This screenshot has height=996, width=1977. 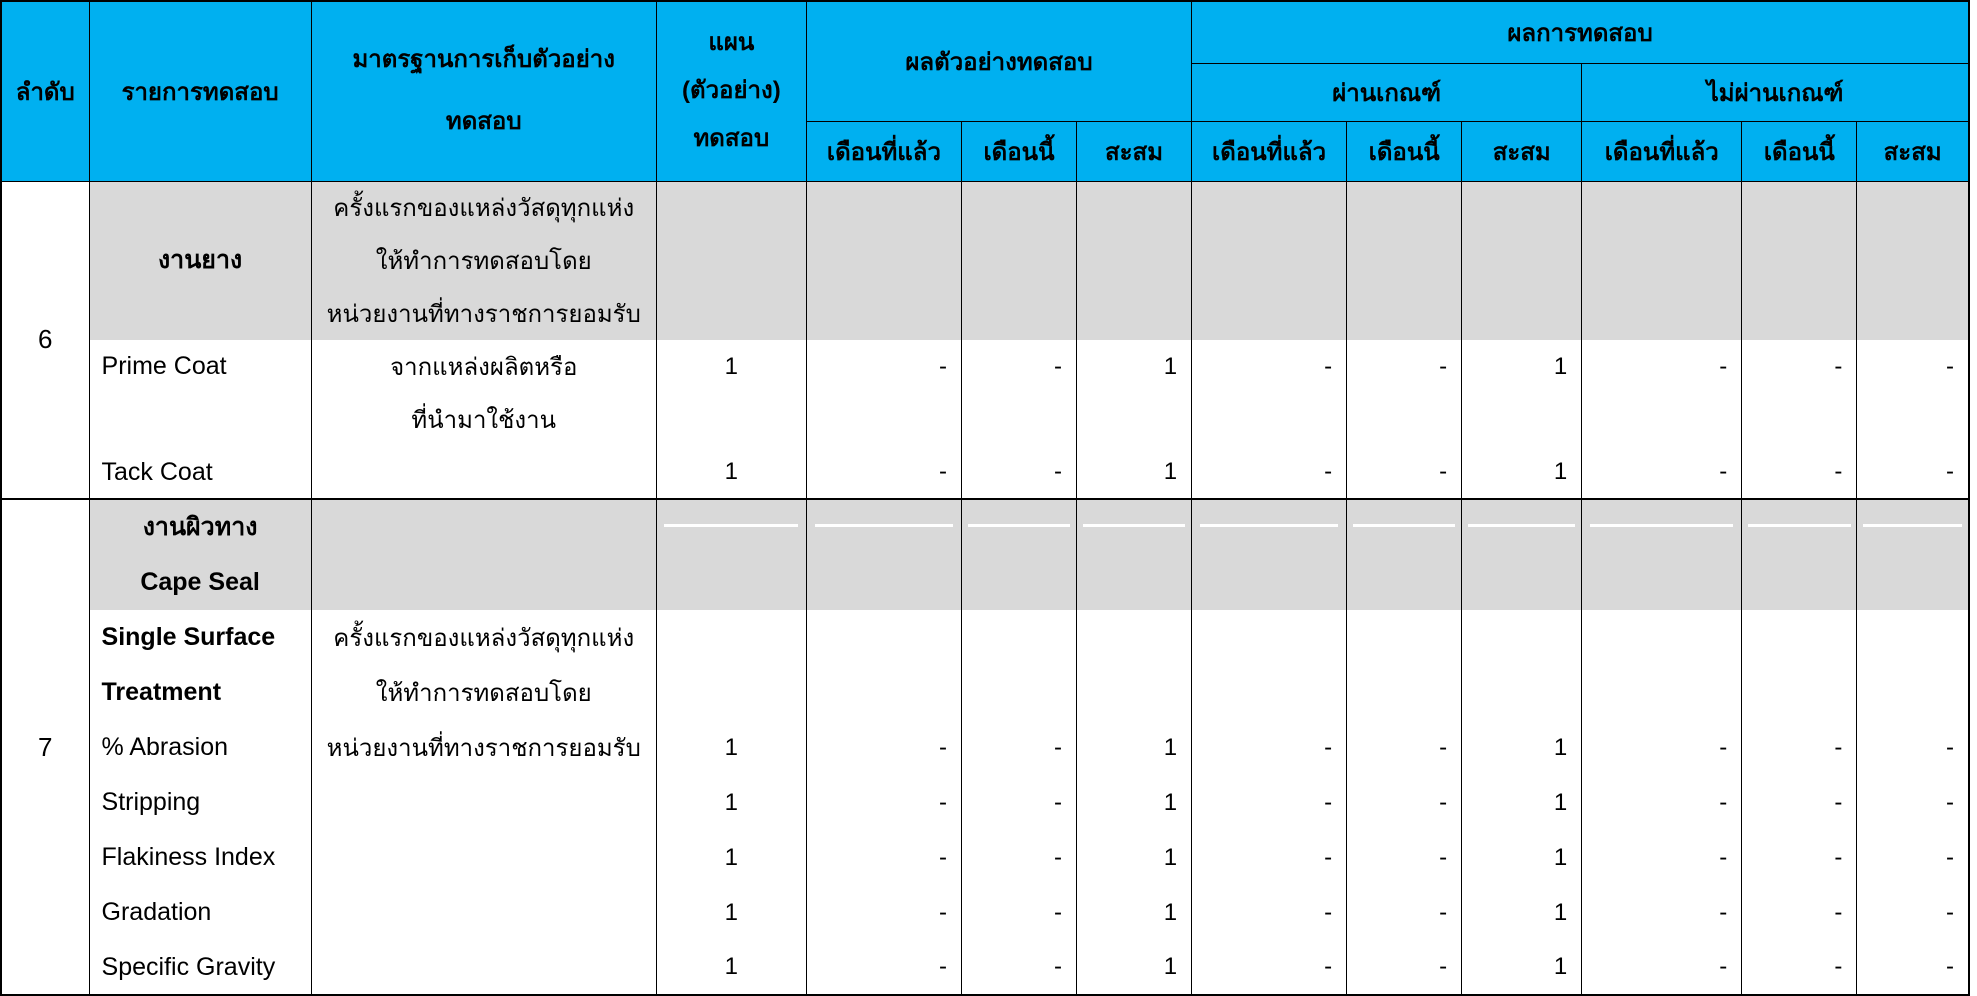 I want to click on header-pass-last-month: เดือนที่แล้ว, so click(x=1269, y=151).